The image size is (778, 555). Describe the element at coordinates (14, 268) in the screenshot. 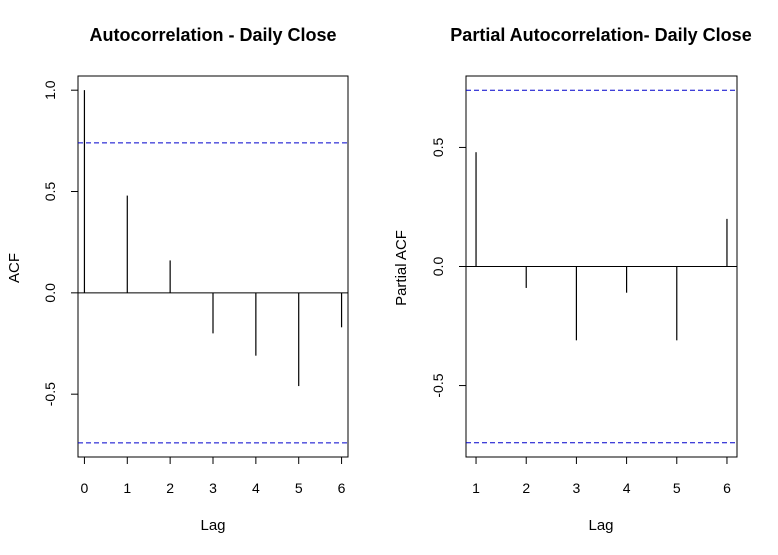

I see `acf-y-axis-label: ACF` at that location.